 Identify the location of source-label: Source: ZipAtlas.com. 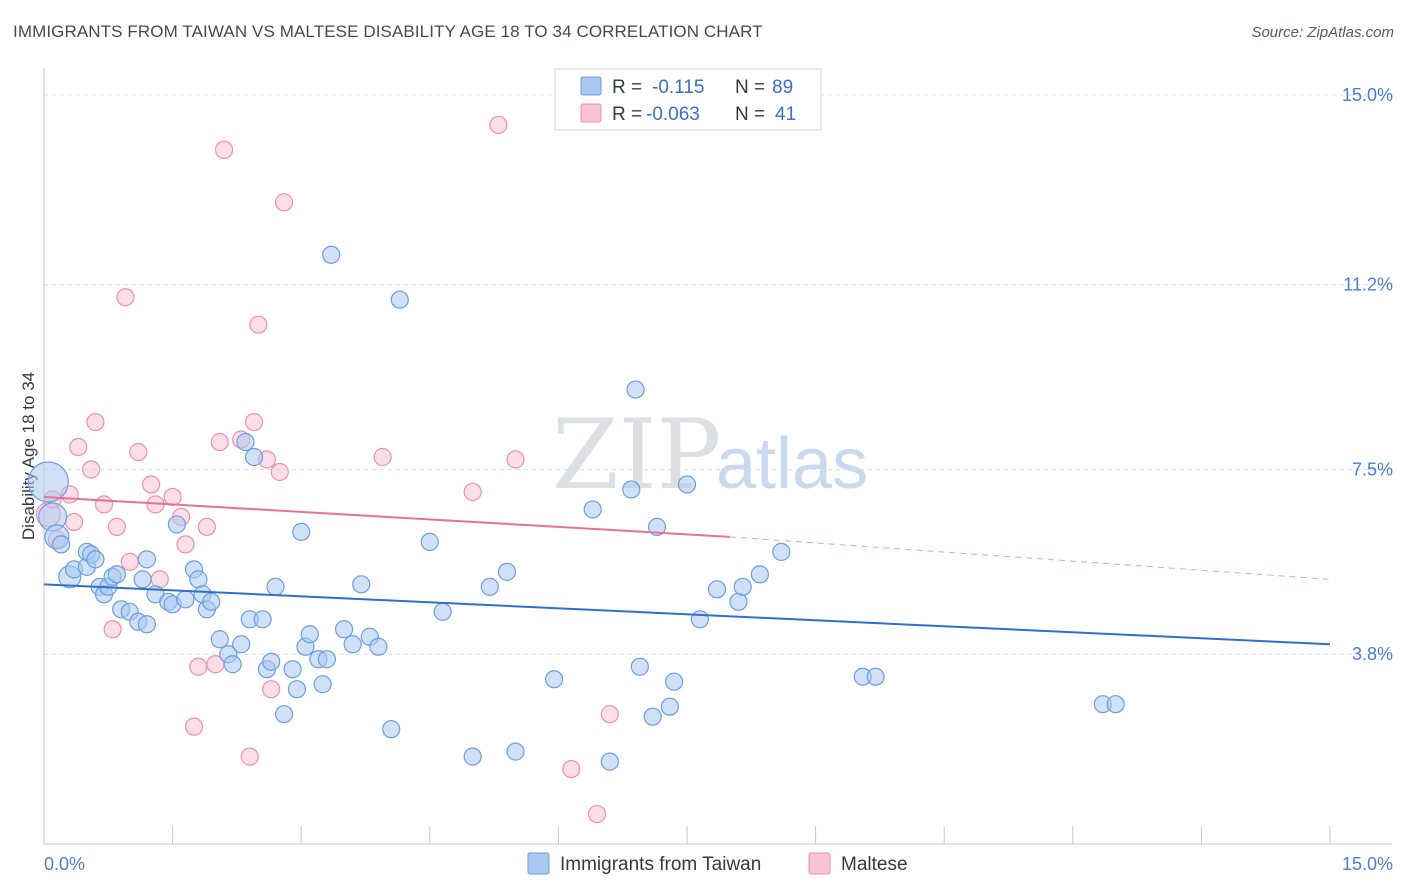
(1322, 32).